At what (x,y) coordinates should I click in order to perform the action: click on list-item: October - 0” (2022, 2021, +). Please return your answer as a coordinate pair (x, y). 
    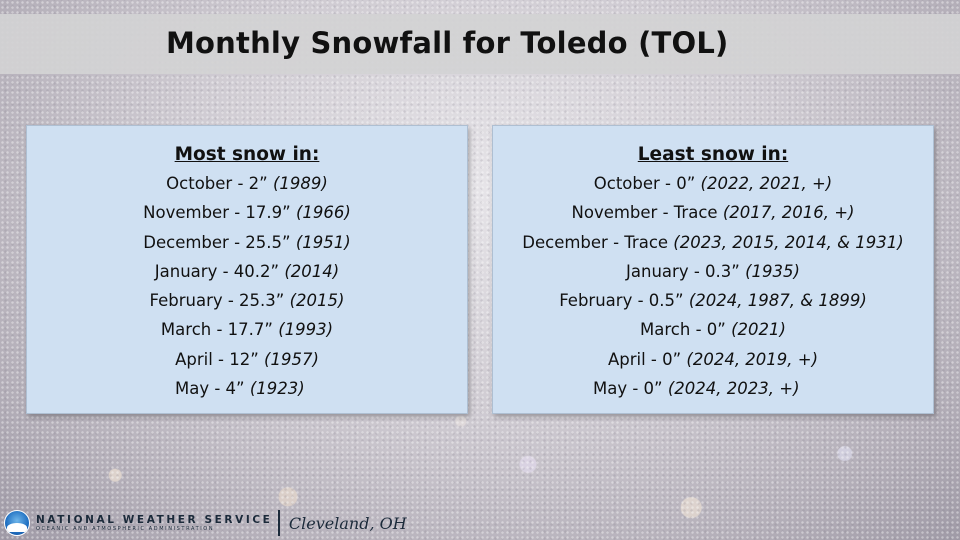
    Looking at the image, I should click on (713, 183).